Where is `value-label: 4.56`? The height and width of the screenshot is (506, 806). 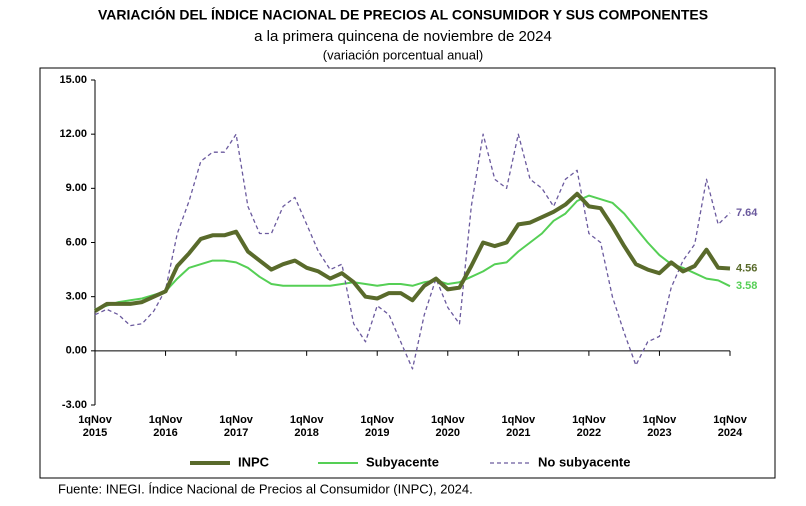 value-label: 4.56 is located at coordinates (746, 268).